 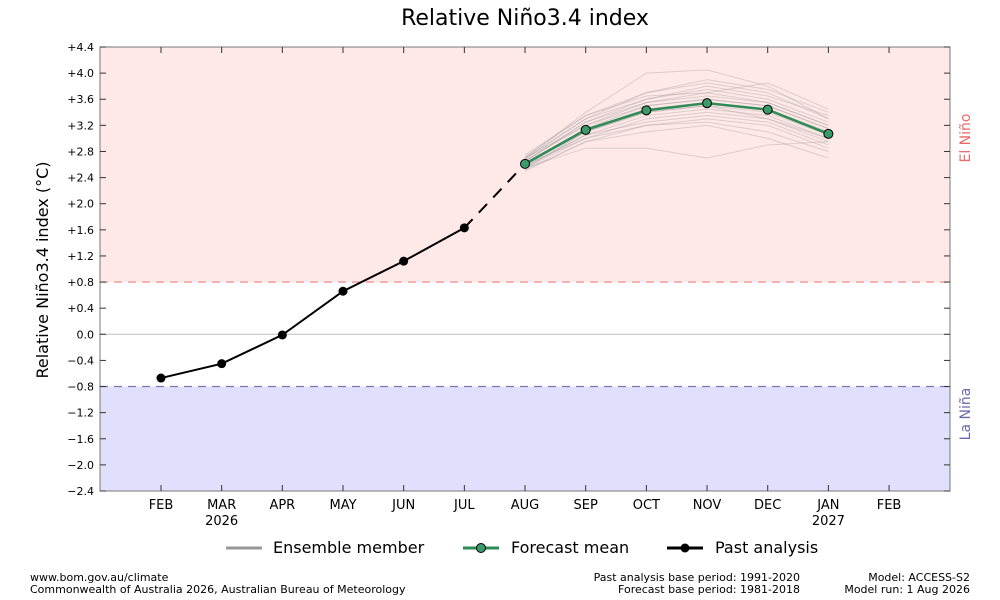 I want to click on y-tick-label: +1.2, so click(x=80, y=256).